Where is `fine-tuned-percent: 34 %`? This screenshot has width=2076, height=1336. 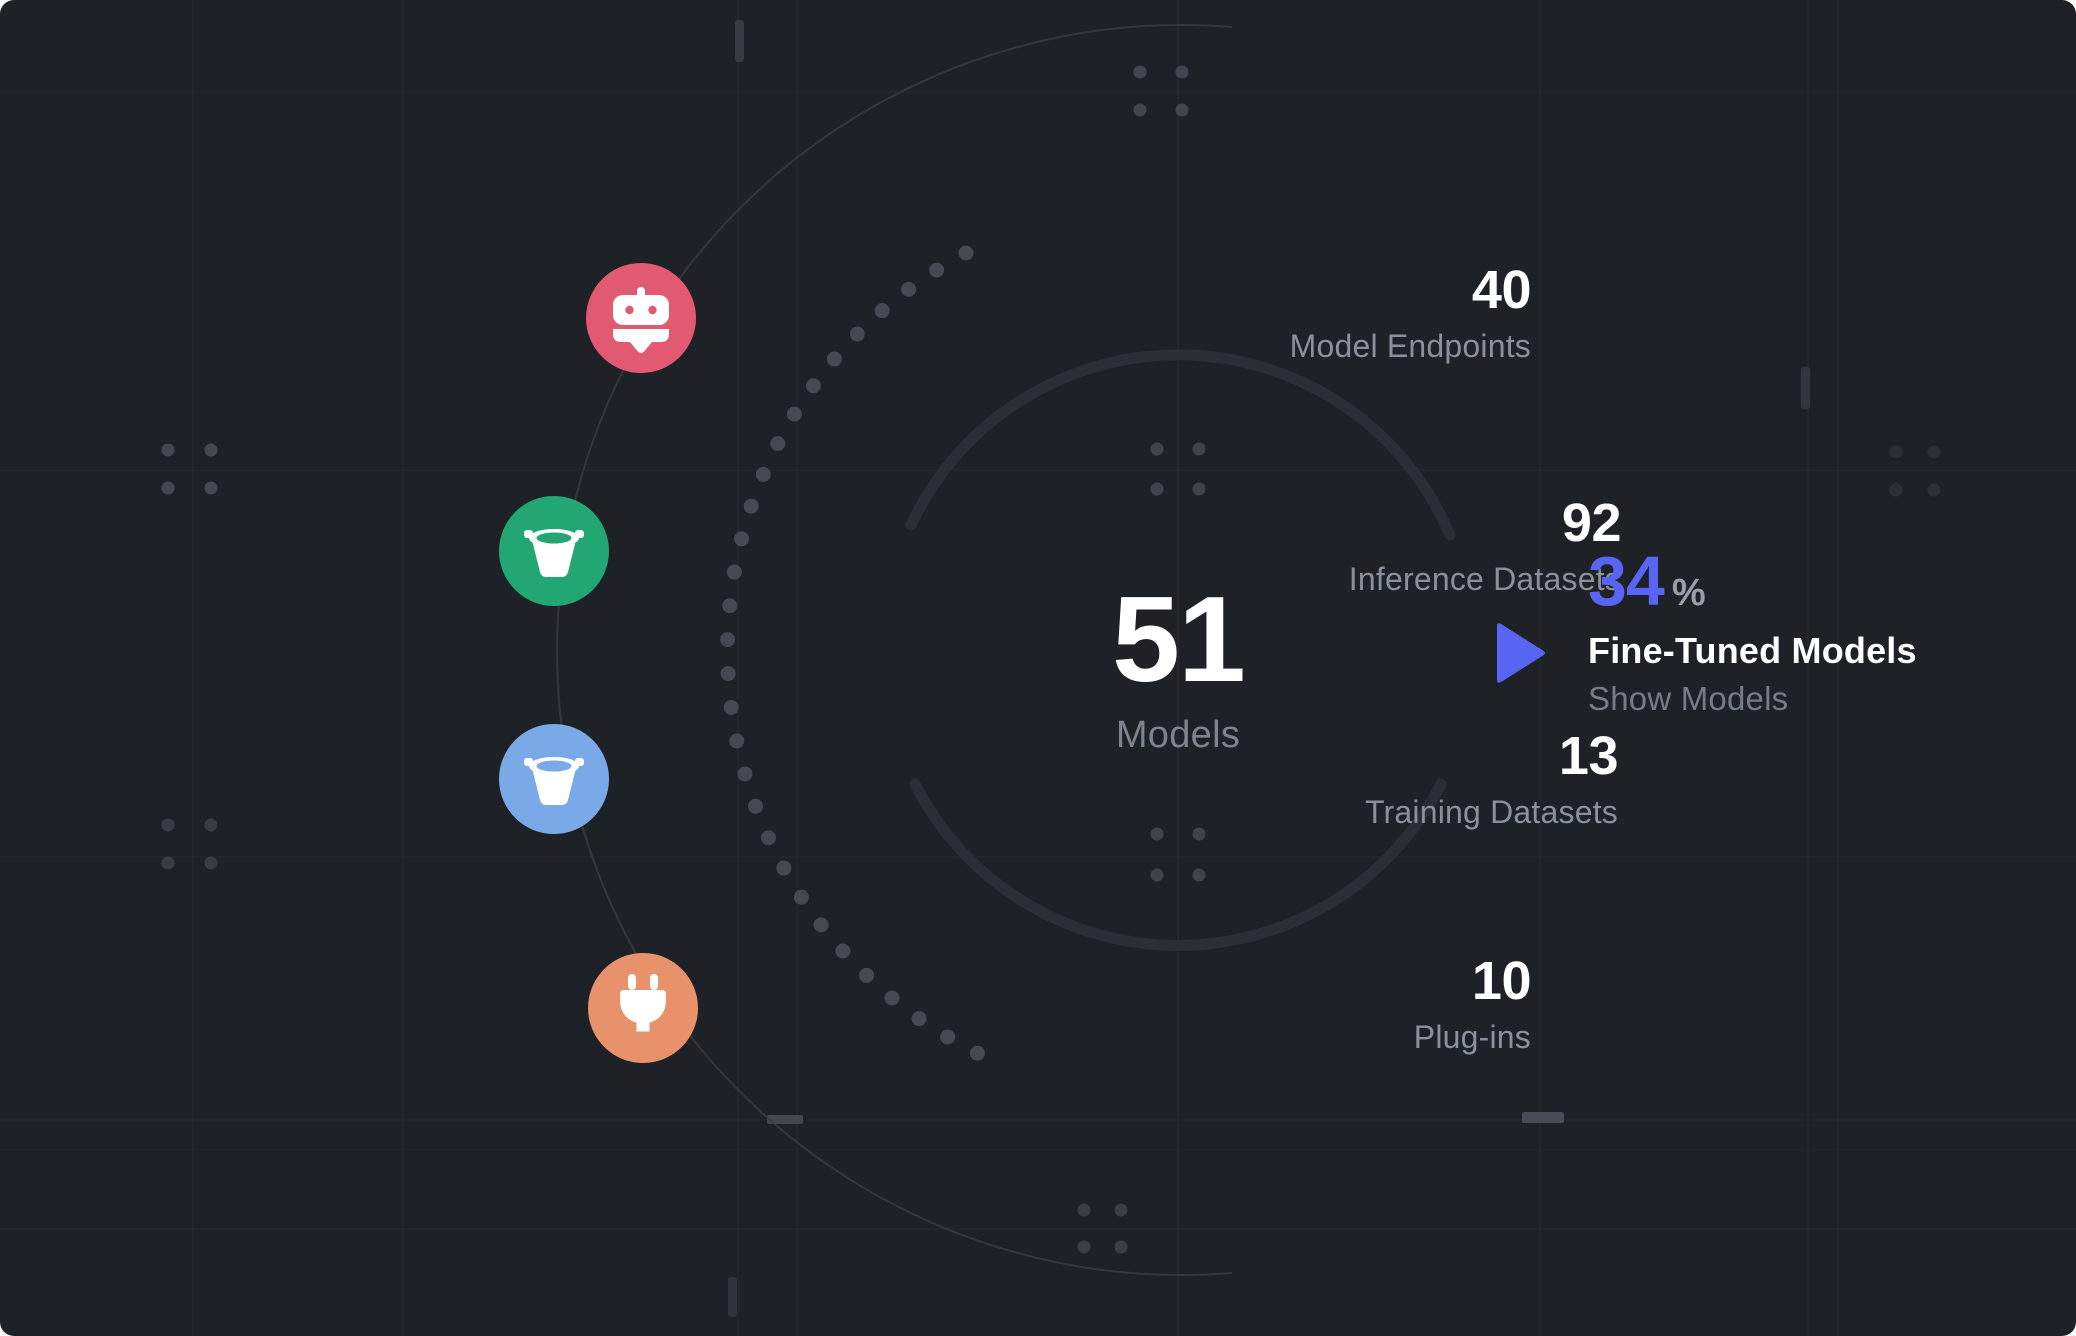
fine-tuned-percent: 34 % is located at coordinates (1647, 581).